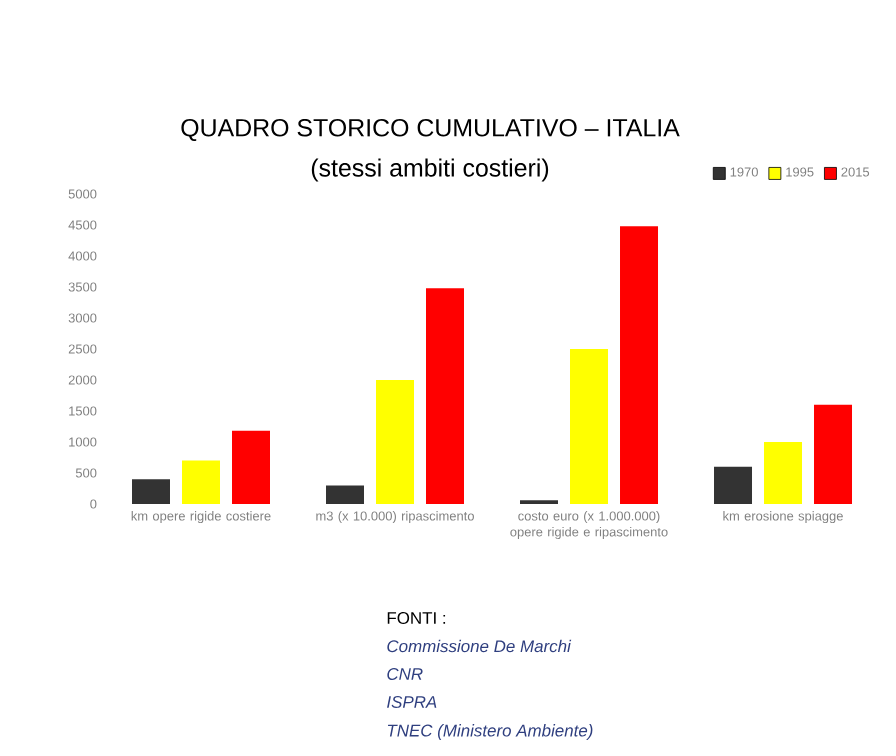  Describe the element at coordinates (412, 702) in the screenshot. I see `text: ISPRA` at that location.